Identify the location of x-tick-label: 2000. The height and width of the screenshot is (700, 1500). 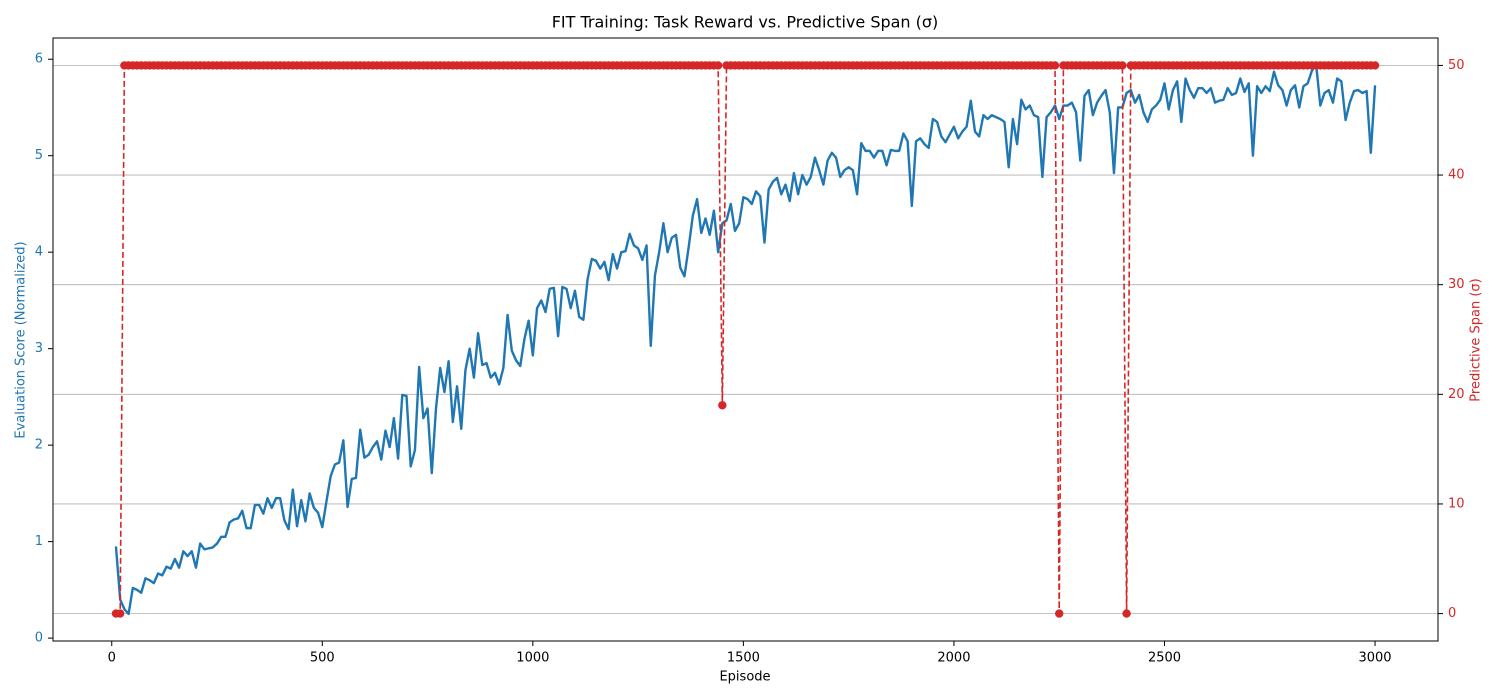
(953, 658).